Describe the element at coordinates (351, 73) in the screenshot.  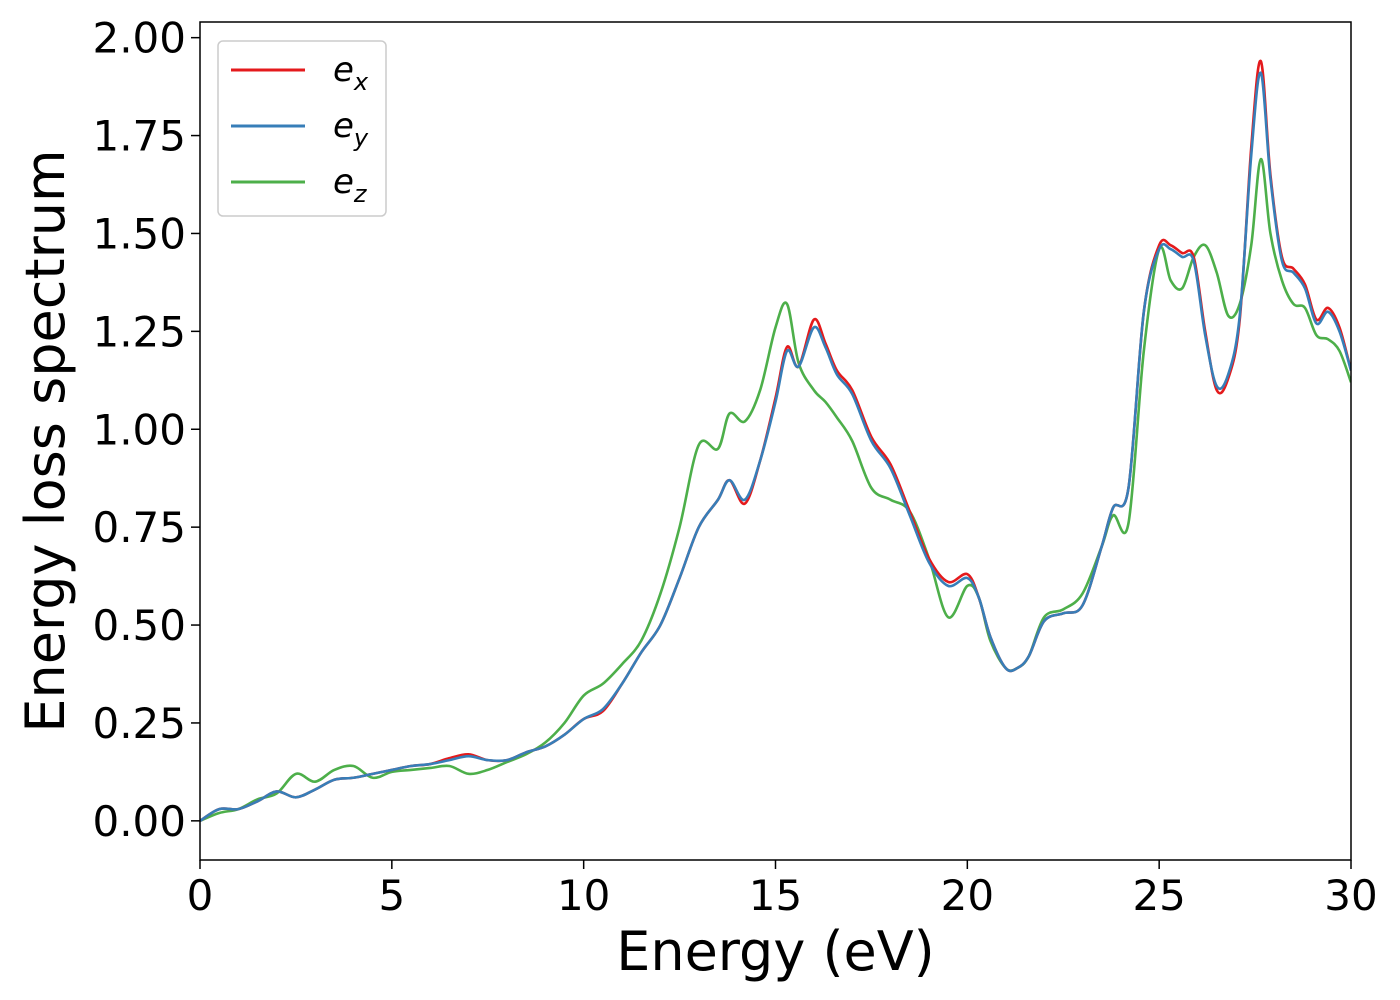
I see `legend-label-ex: ex` at that location.